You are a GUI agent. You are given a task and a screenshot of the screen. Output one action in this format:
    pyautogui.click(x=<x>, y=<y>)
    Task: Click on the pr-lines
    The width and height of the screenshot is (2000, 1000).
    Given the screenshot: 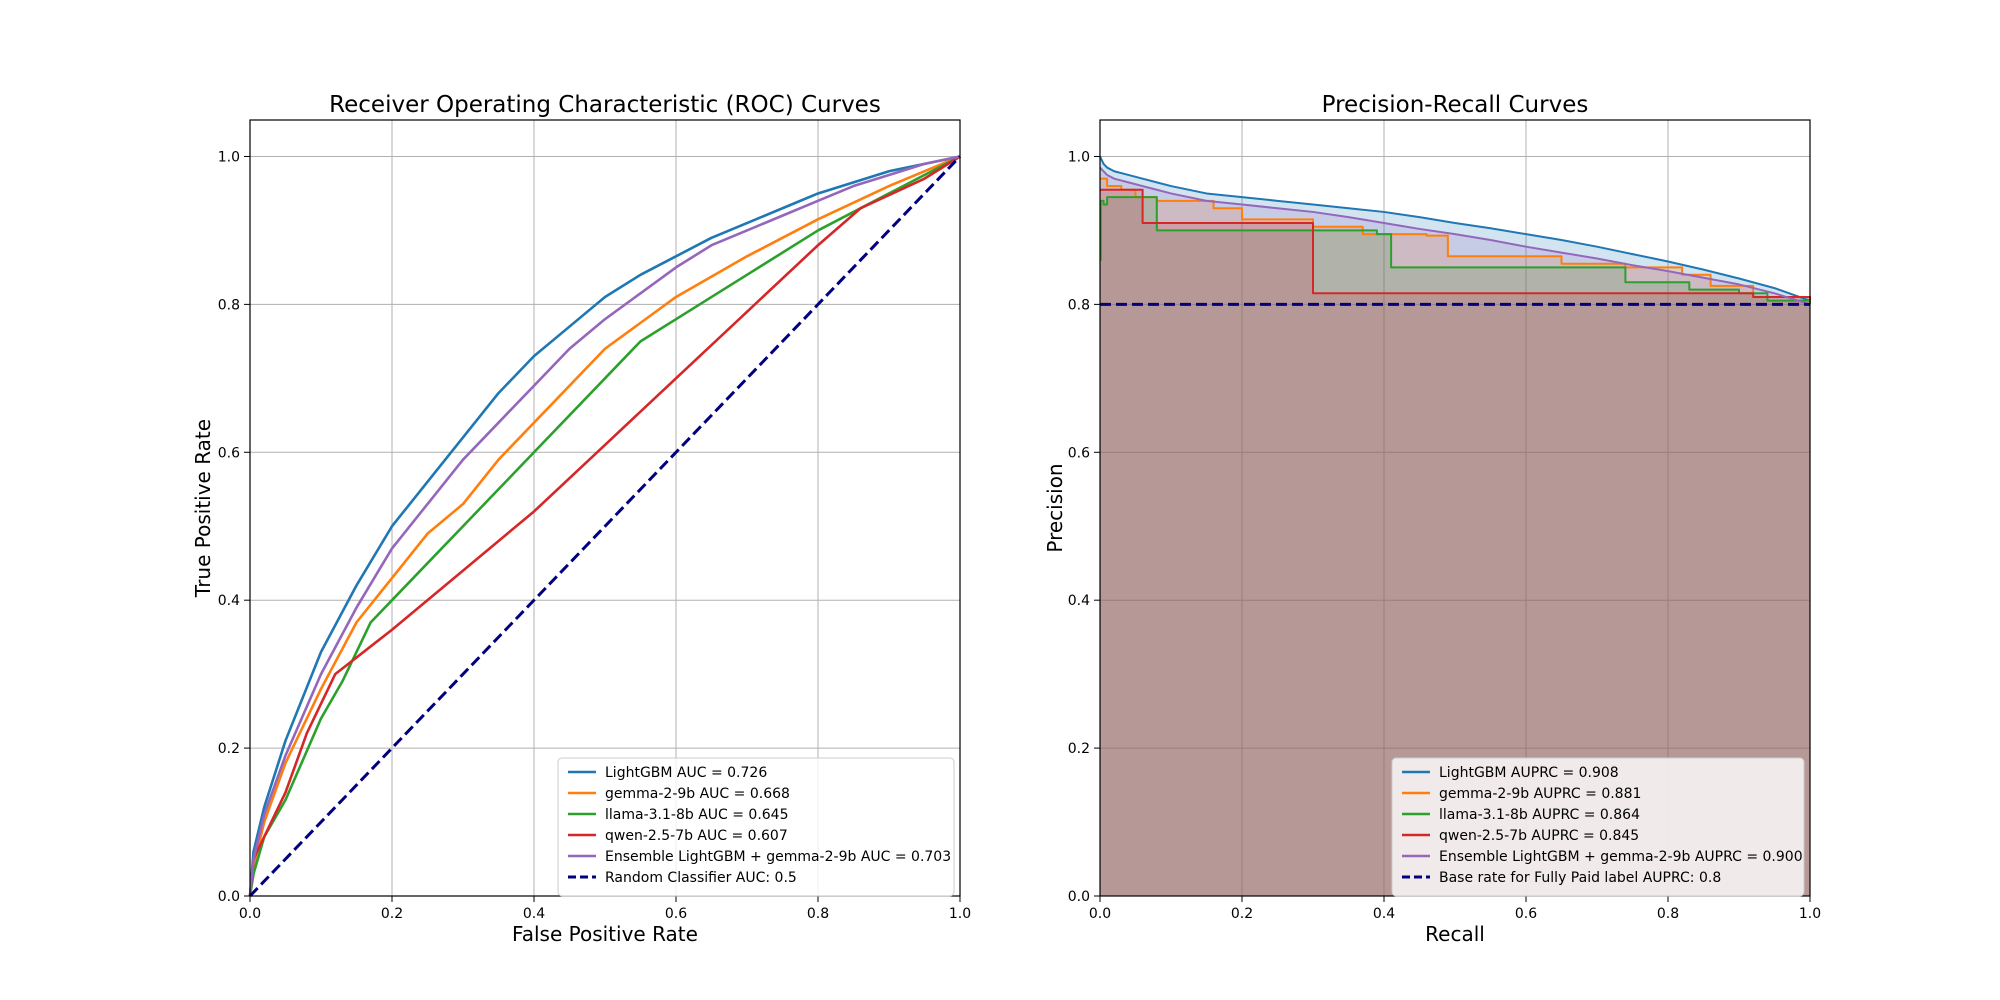 What is the action you would take?
    pyautogui.click(x=1455, y=231)
    